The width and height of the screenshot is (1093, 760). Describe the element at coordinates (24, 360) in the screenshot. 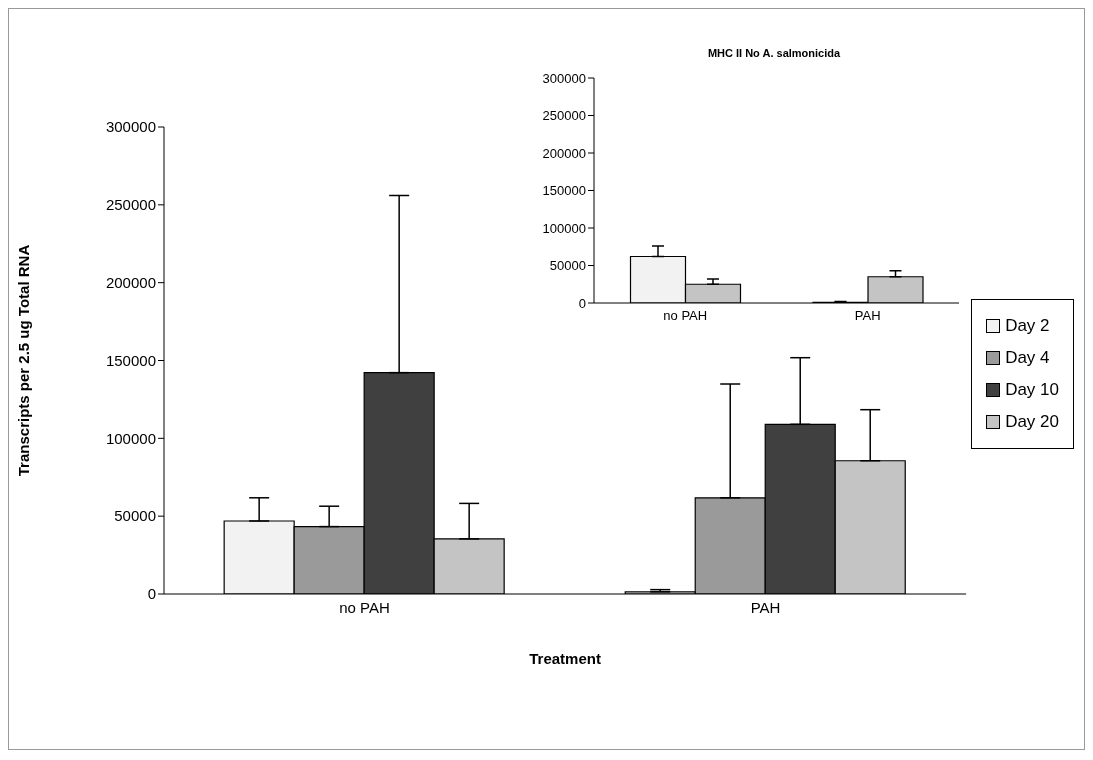

I see `y-axis-title: Transcripts per 2.5 ug Total RNA` at that location.